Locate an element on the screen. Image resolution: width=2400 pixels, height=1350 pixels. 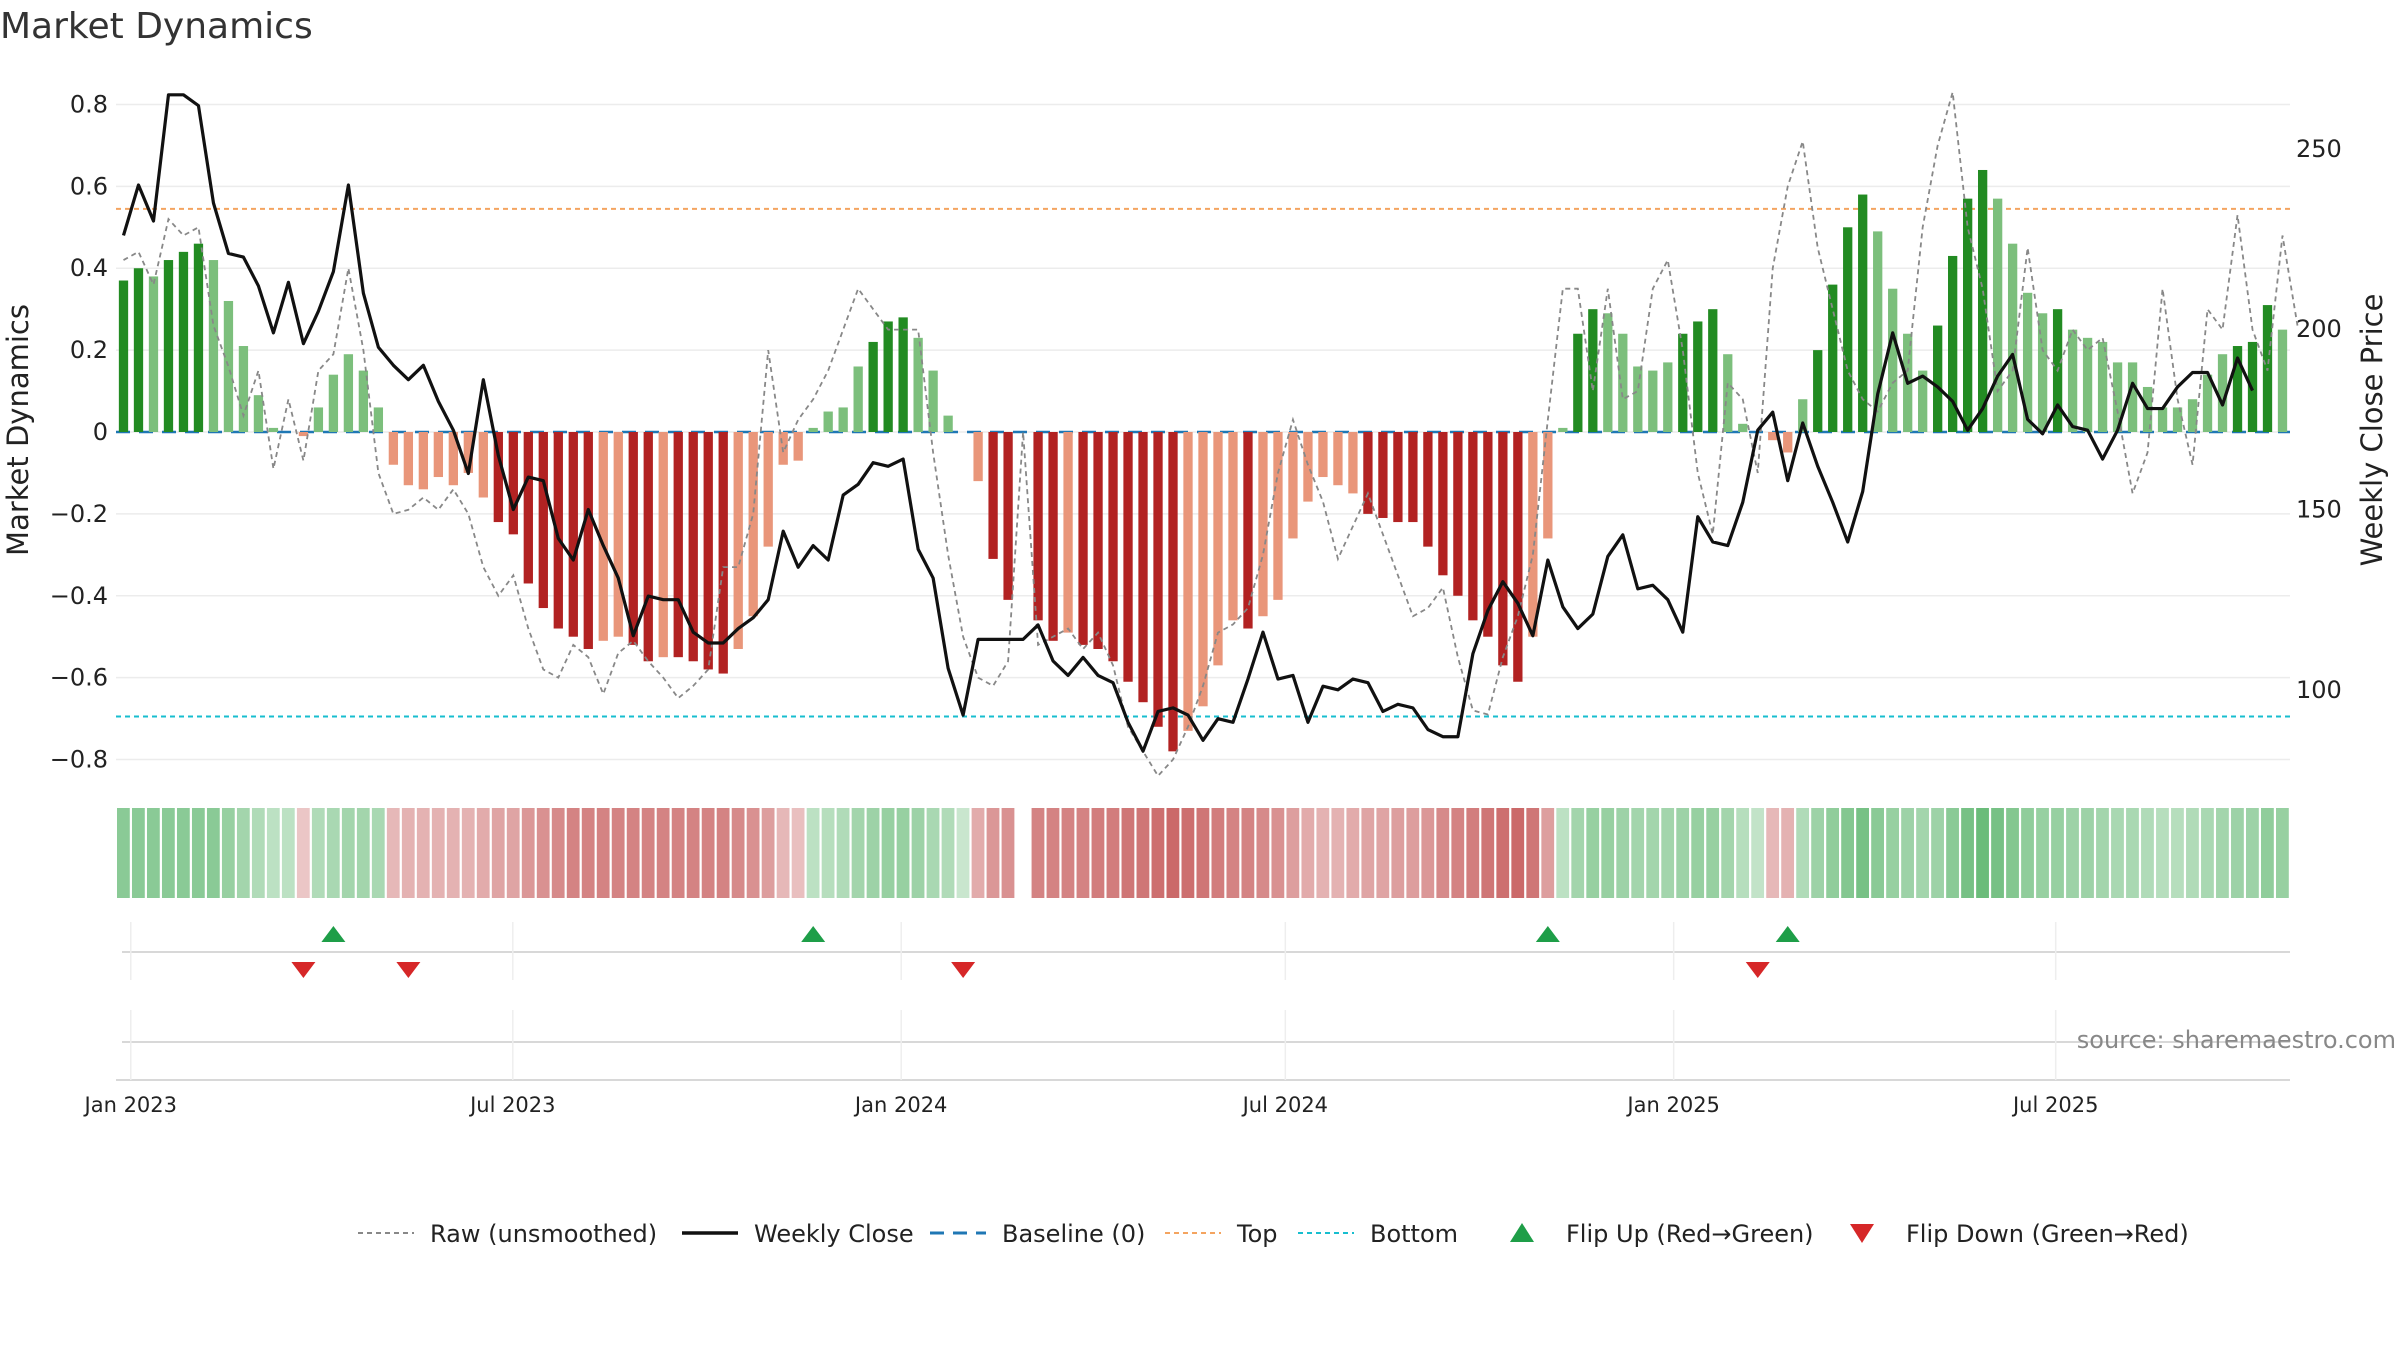
y2-axis: 250 200 150 100 is located at coordinates (2319, 419).